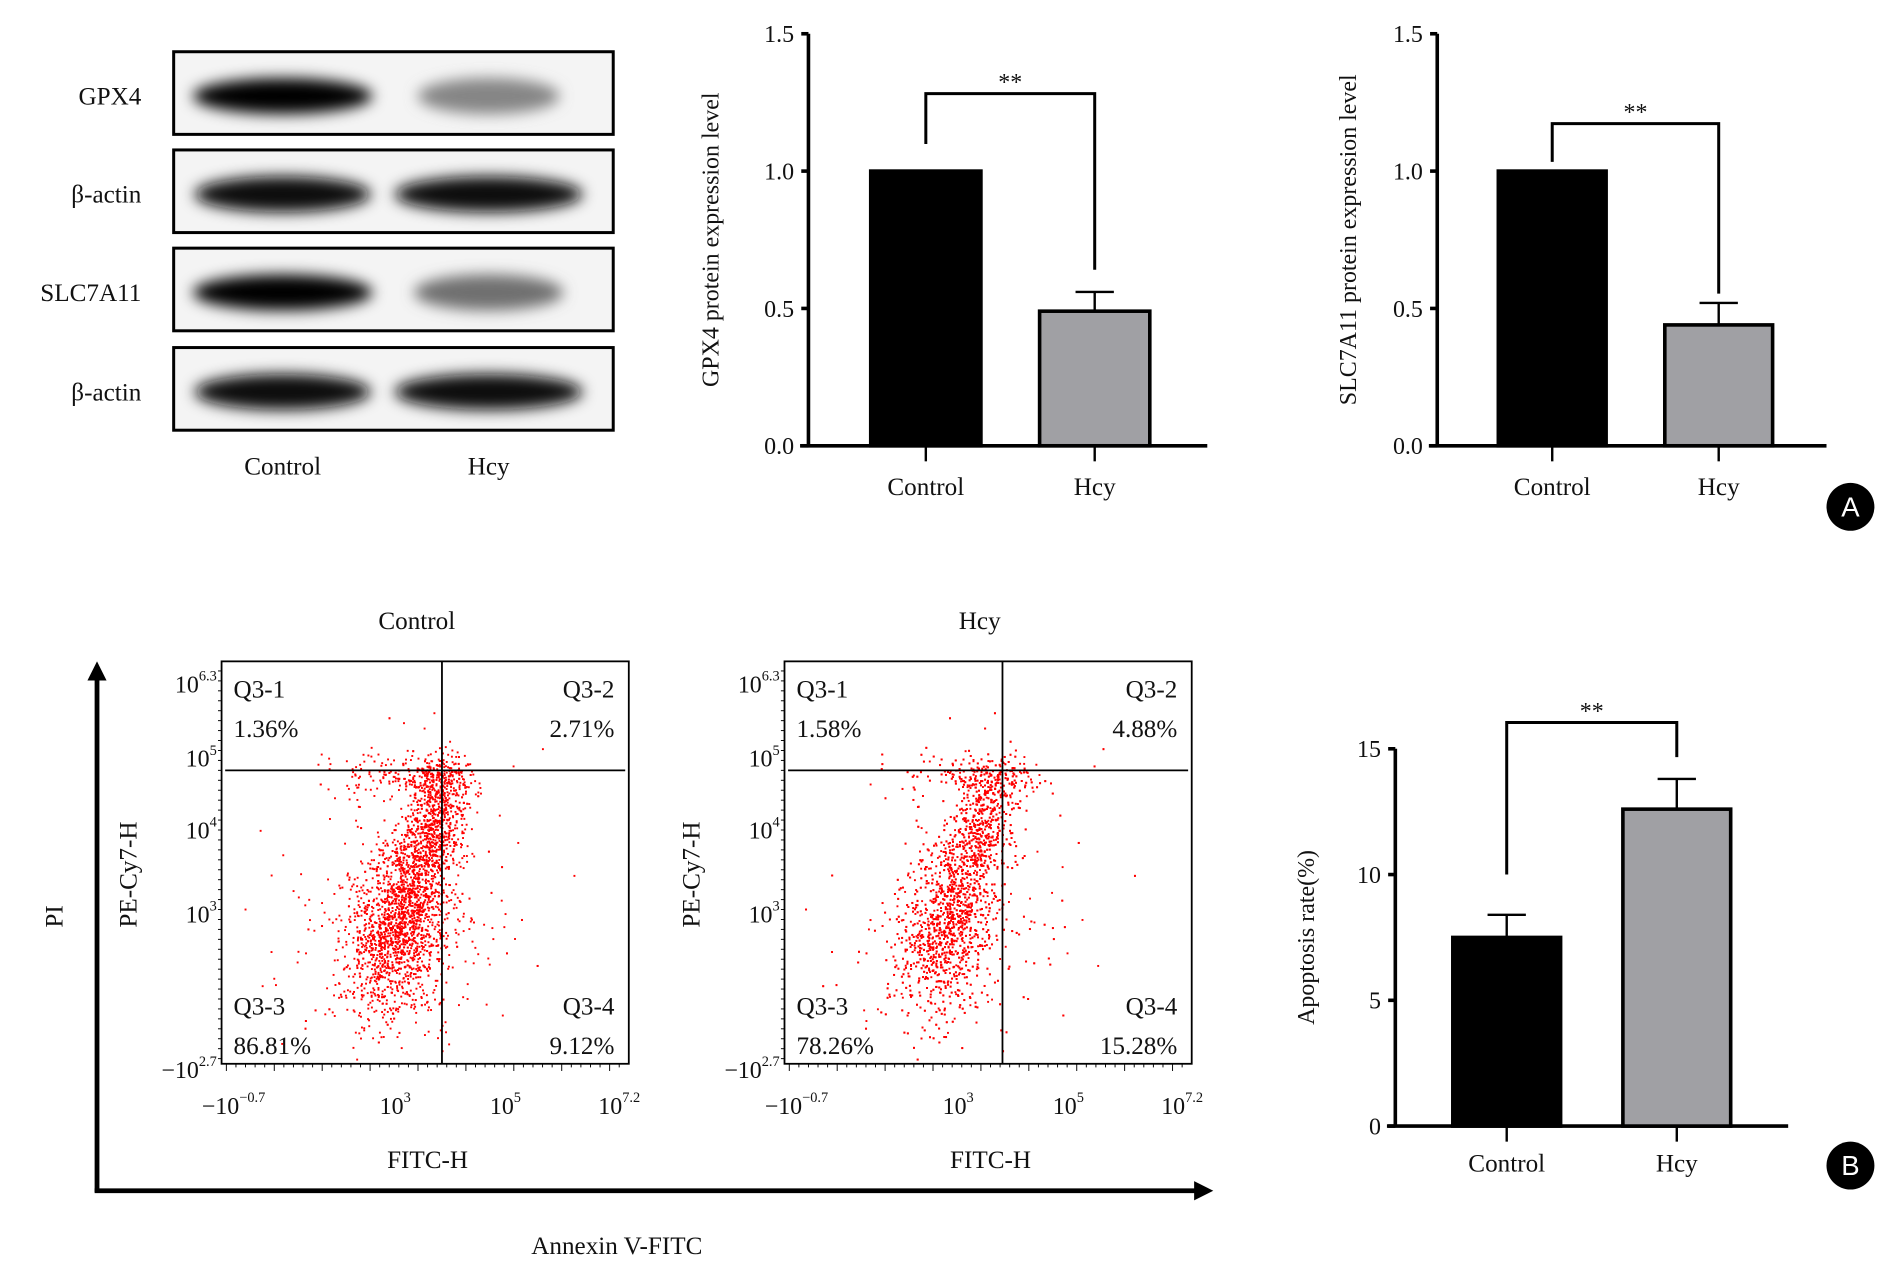 The height and width of the screenshot is (1282, 1878). I want to click on annexin-axis-title: Annexin V-FITC, so click(616, 1246).